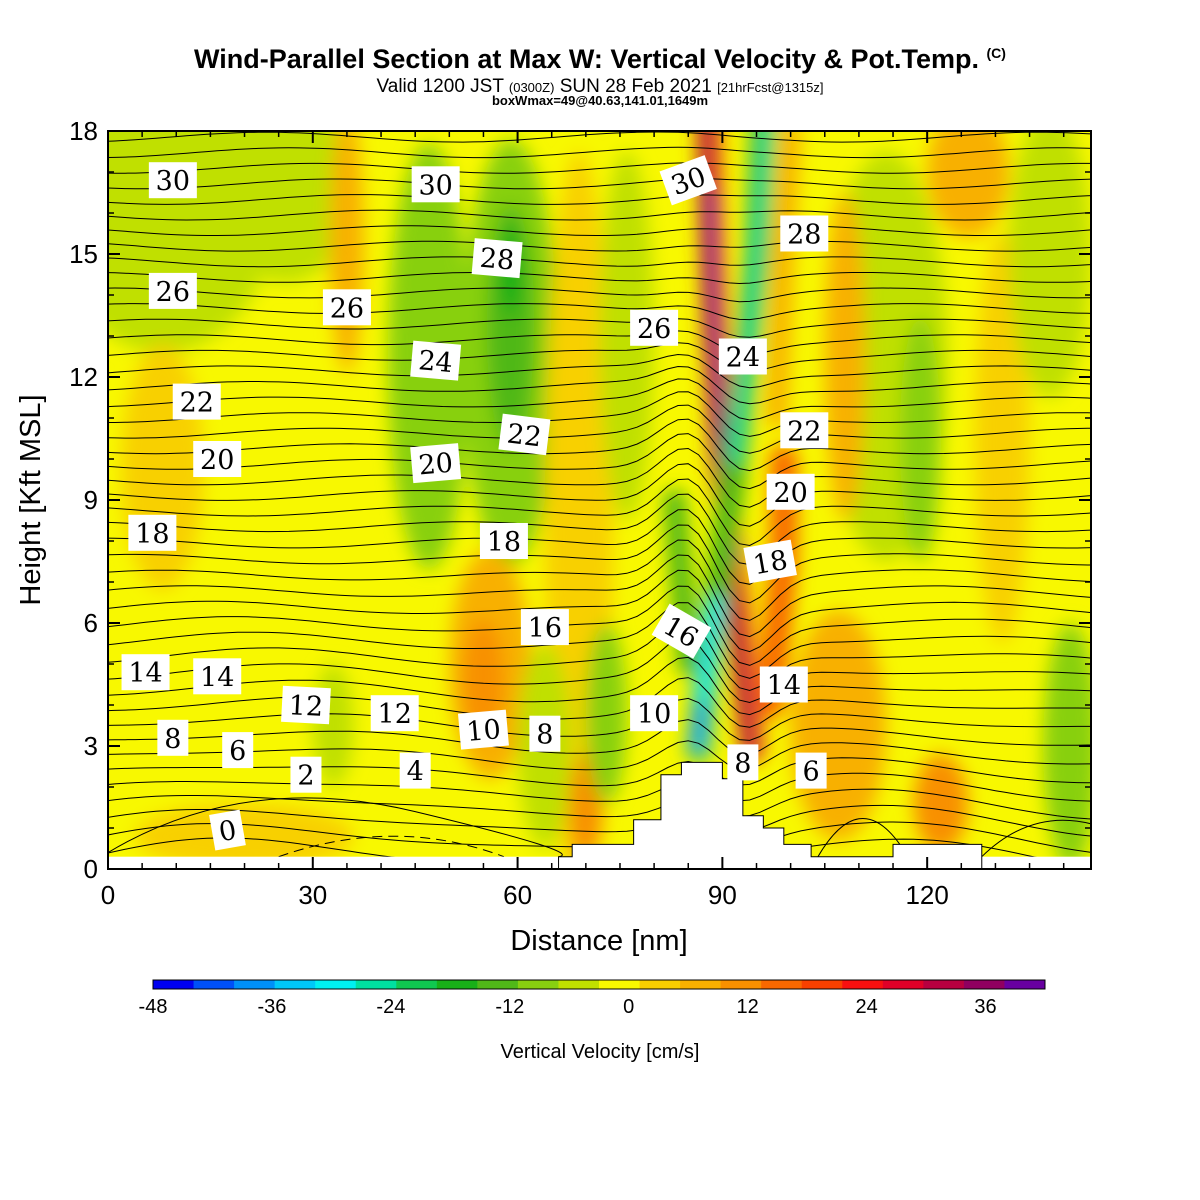 Image resolution: width=1200 pixels, height=1200 pixels. I want to click on contour-label: 0, so click(227, 830).